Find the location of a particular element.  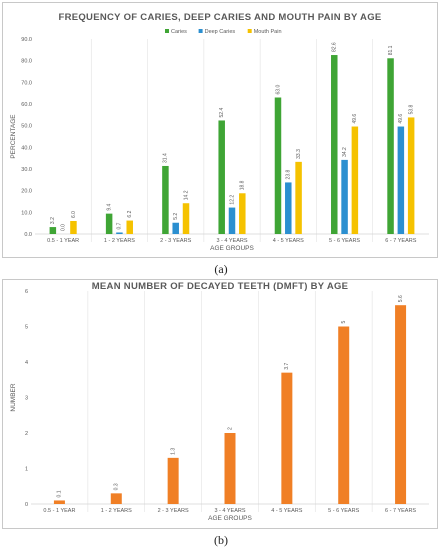

data-label: 0.0 is located at coordinates (63, 227).